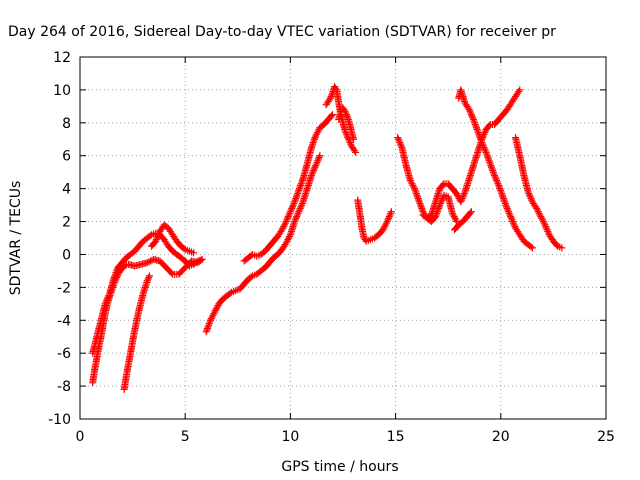 This screenshot has height=480, width=640. Describe the element at coordinates (62, 91) in the screenshot. I see `y-tick-label: 10` at that location.